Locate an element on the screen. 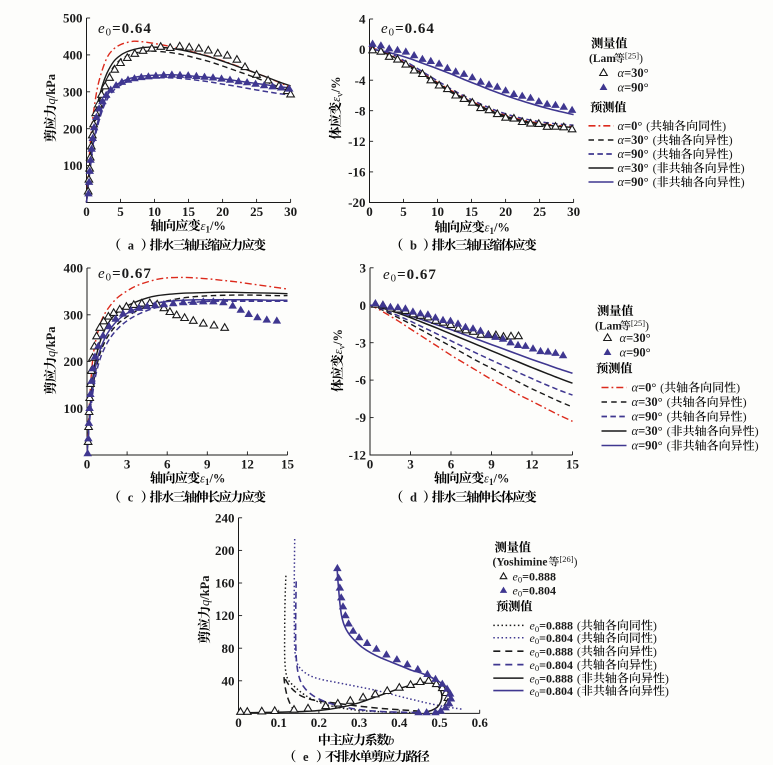  svg-text: 40 is located at coordinates (228, 680).